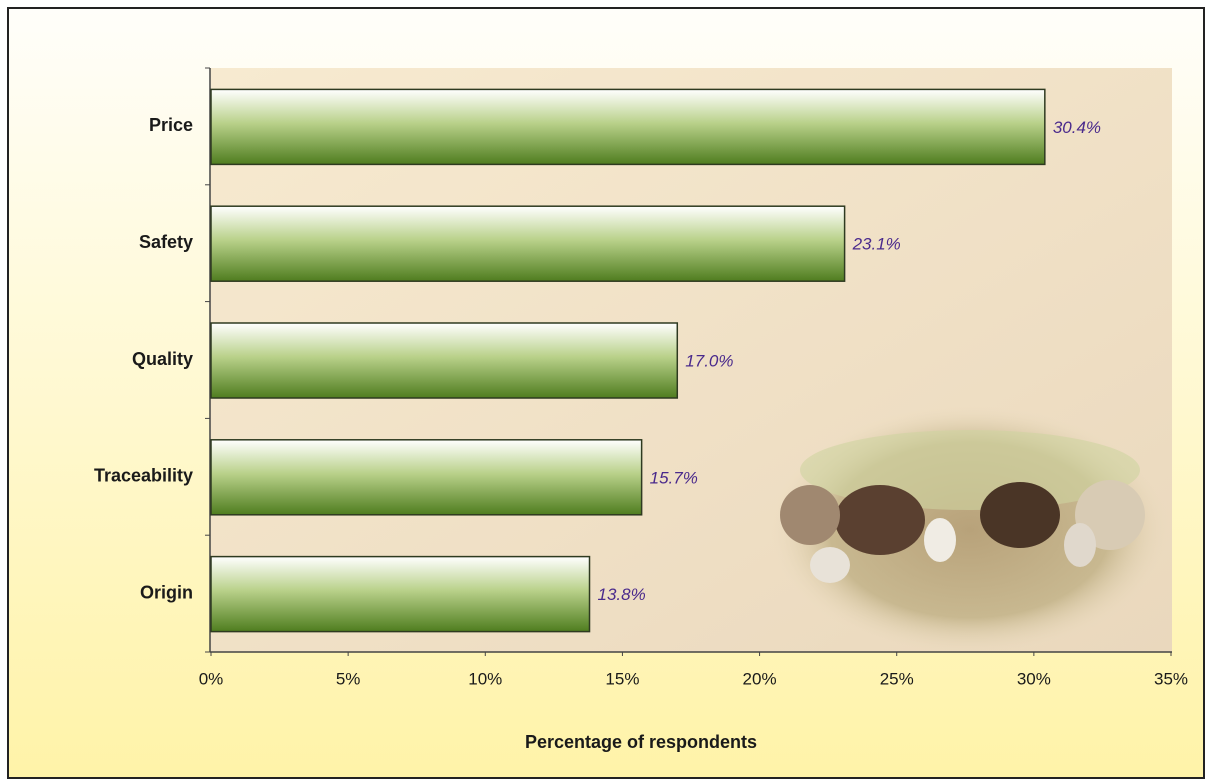  Describe the element at coordinates (1077, 127) in the screenshot. I see `value-label: 30.4%` at that location.